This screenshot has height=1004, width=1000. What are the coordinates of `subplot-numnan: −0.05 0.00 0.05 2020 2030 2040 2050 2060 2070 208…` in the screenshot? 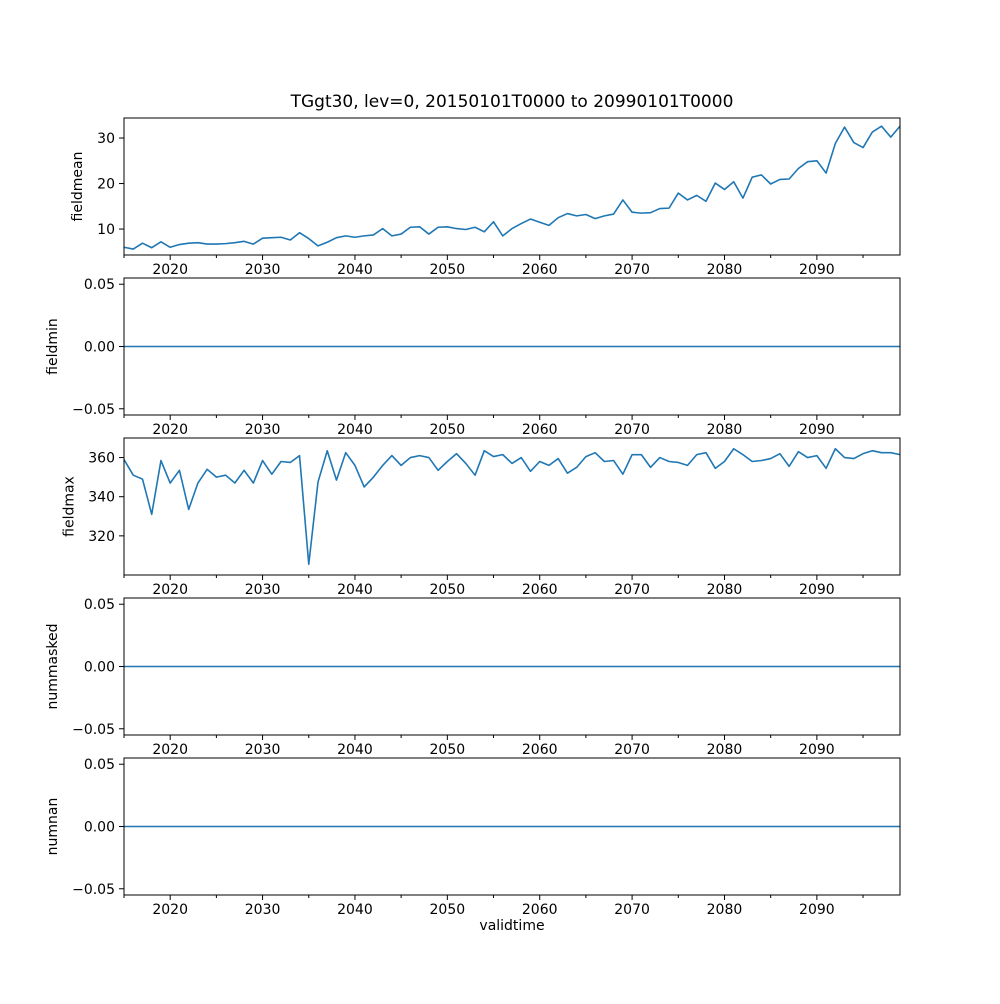 It's located at (473, 837).